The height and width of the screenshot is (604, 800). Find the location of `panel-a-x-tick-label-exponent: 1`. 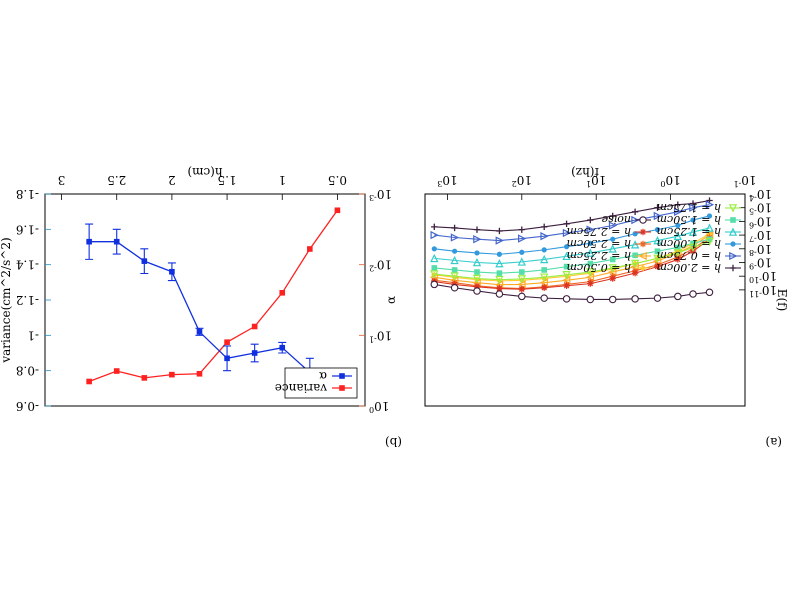

panel-a-x-tick-label-exponent: 1 is located at coordinates (588, 183).